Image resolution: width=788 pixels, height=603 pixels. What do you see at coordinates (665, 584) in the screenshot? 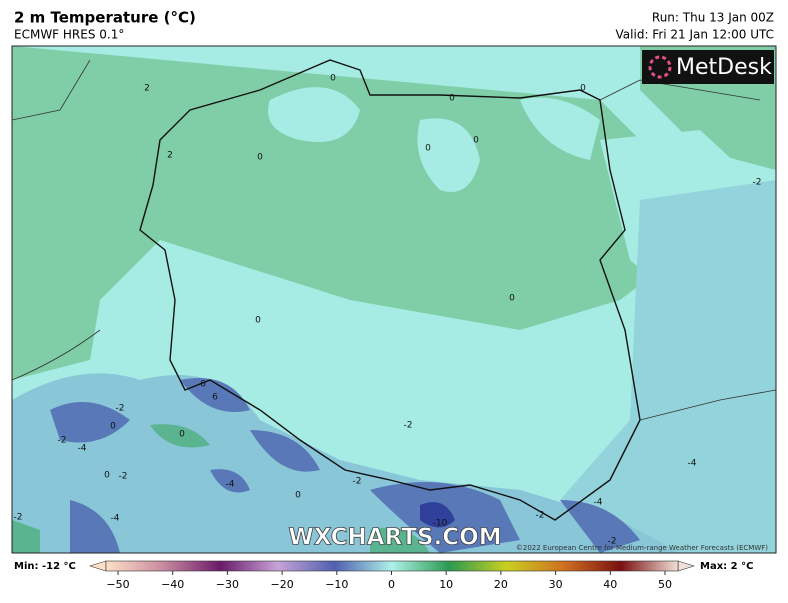
I see `colorbar-tick-label: 50` at bounding box center [665, 584].